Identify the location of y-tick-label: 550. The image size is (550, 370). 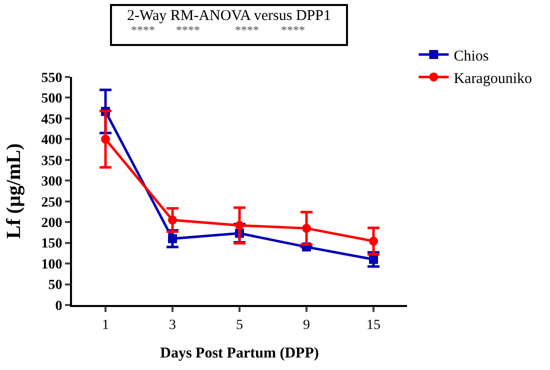
(51, 78).